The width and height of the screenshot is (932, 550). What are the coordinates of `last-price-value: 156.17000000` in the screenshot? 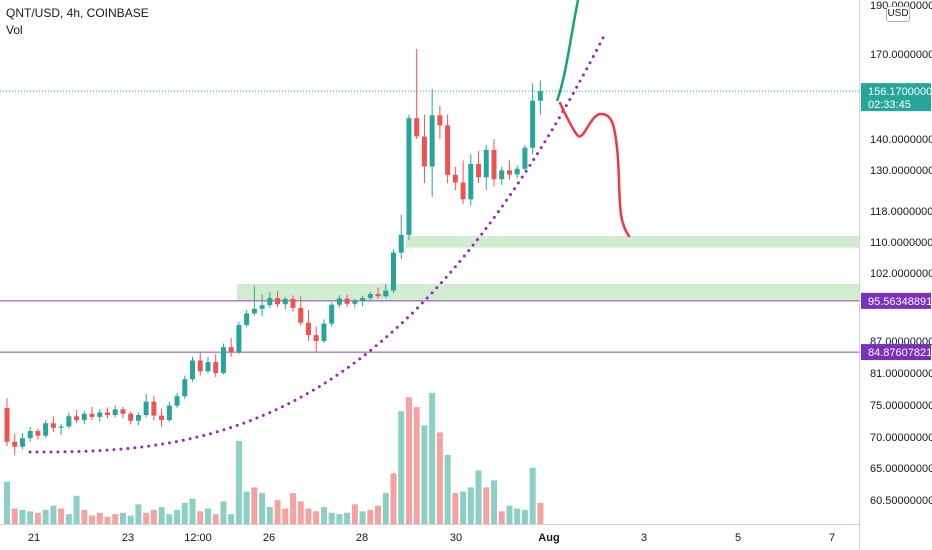 It's located at (900, 92).